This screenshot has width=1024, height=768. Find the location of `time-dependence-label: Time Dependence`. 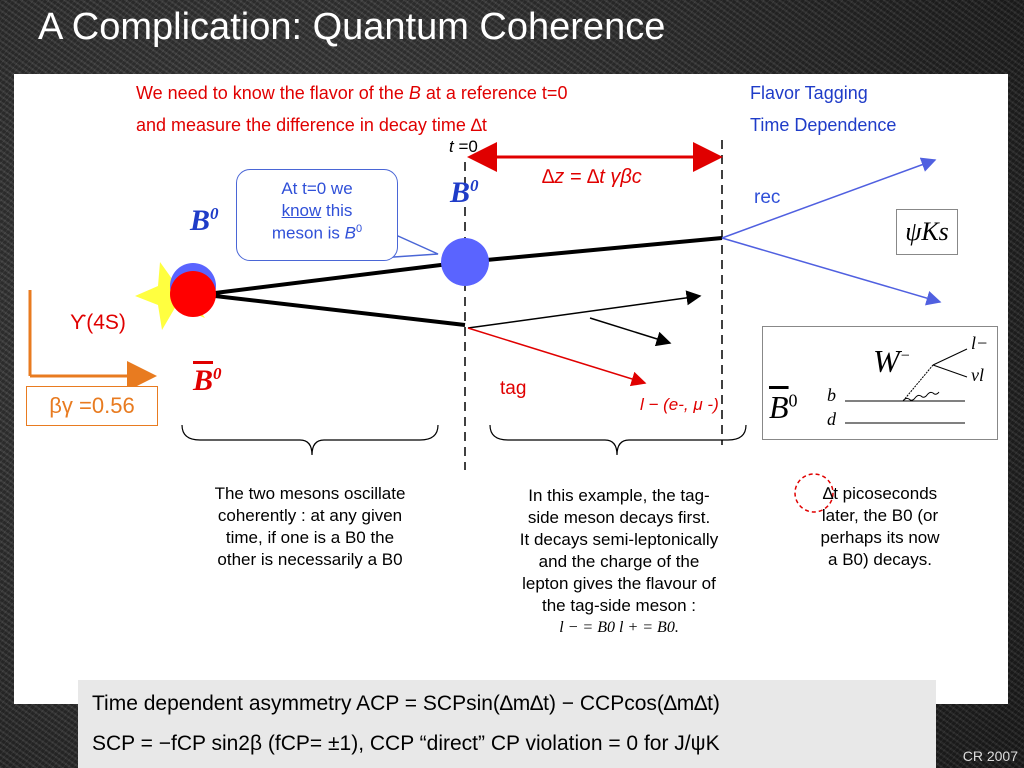

time-dependence-label: Time Dependence is located at coordinates (823, 125).